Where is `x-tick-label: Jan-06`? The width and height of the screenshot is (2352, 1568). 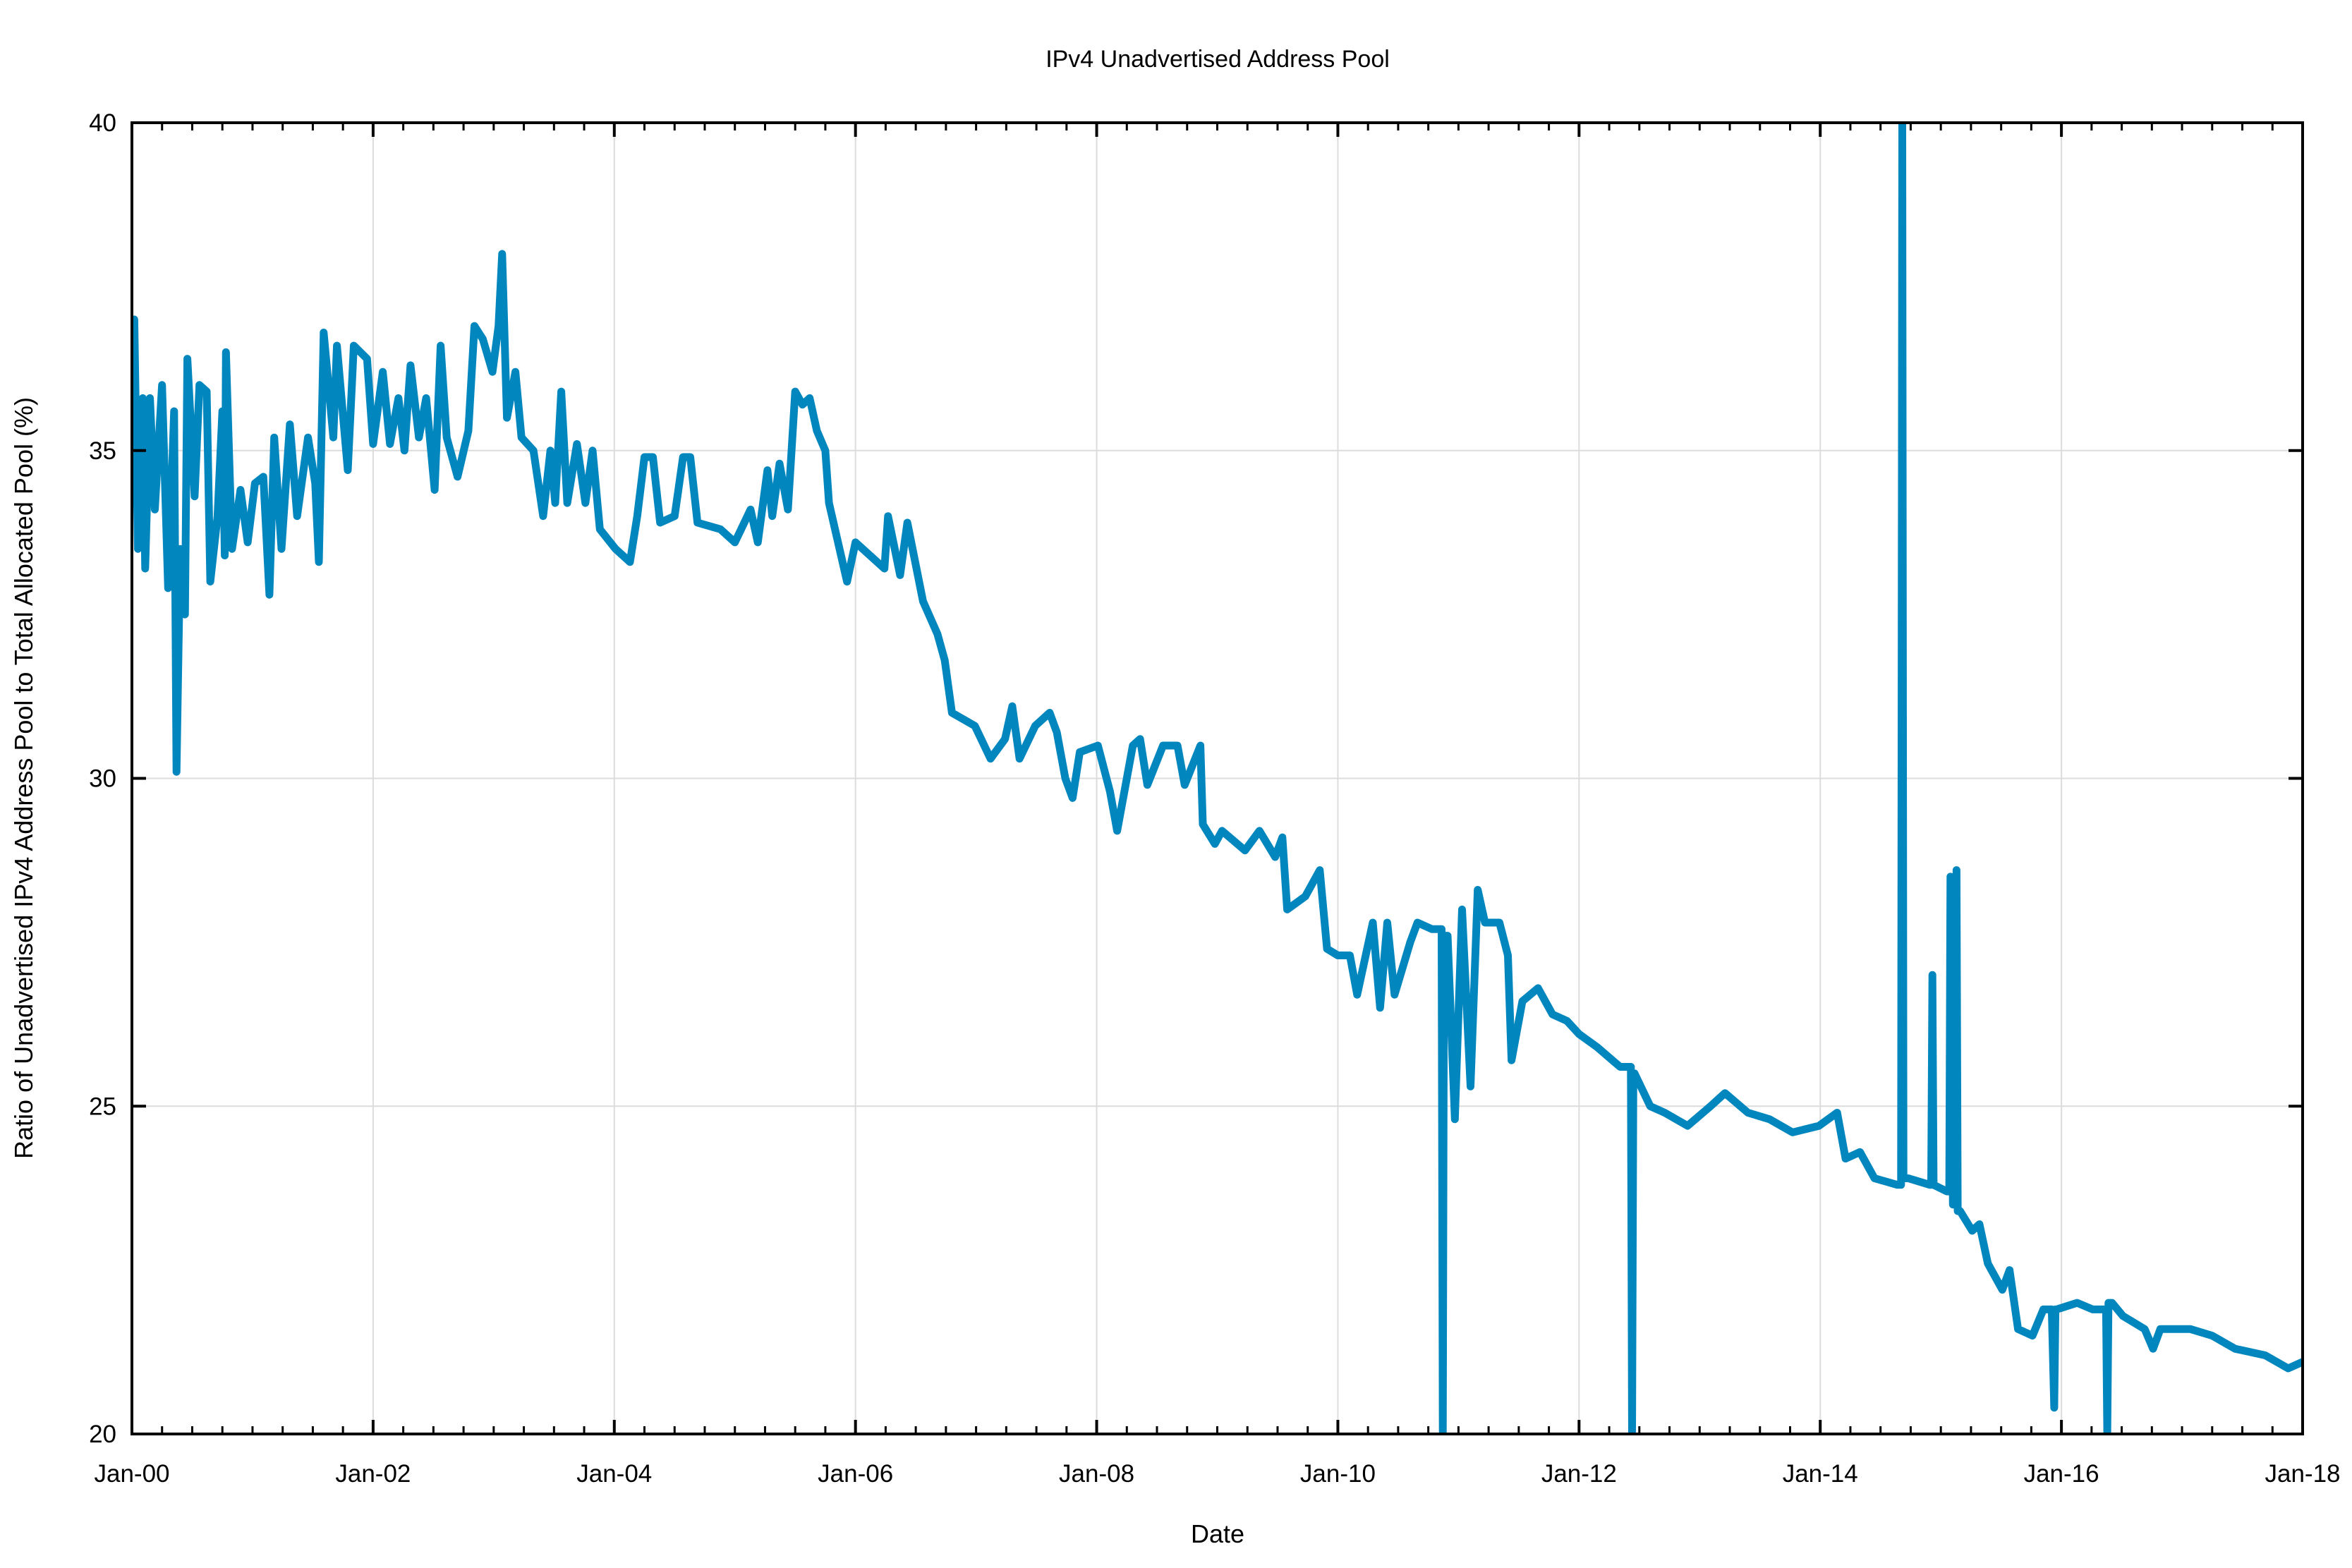
x-tick-label: Jan-06 is located at coordinates (855, 1474).